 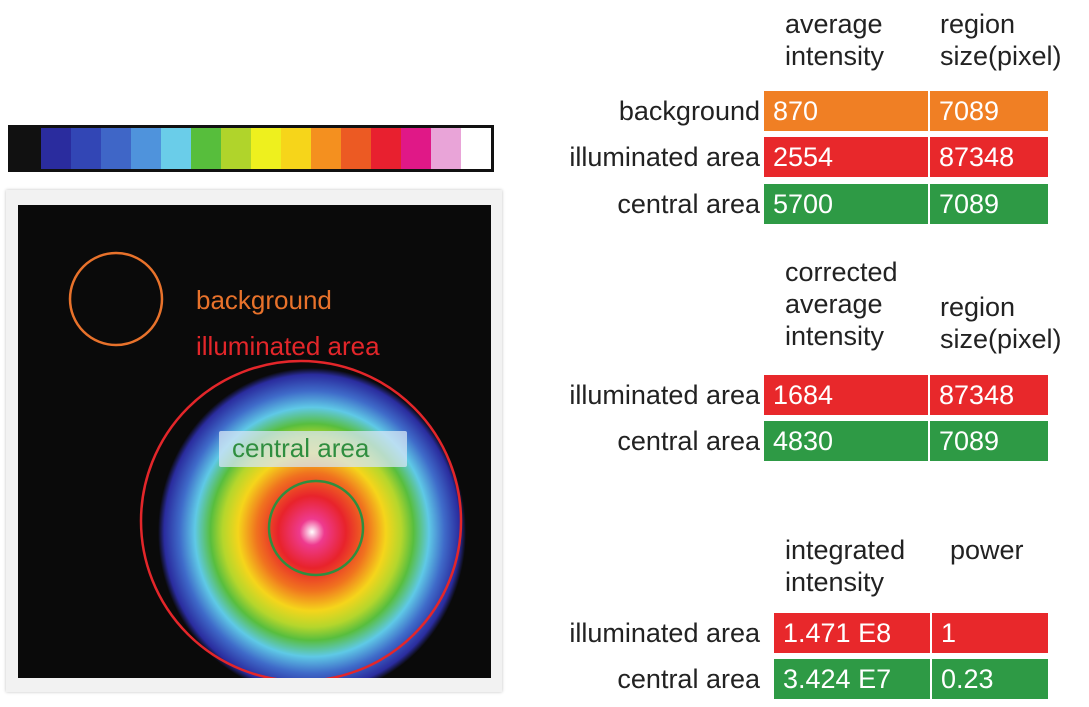 What do you see at coordinates (688, 204) in the screenshot?
I see `table1-row-label-central: central area` at bounding box center [688, 204].